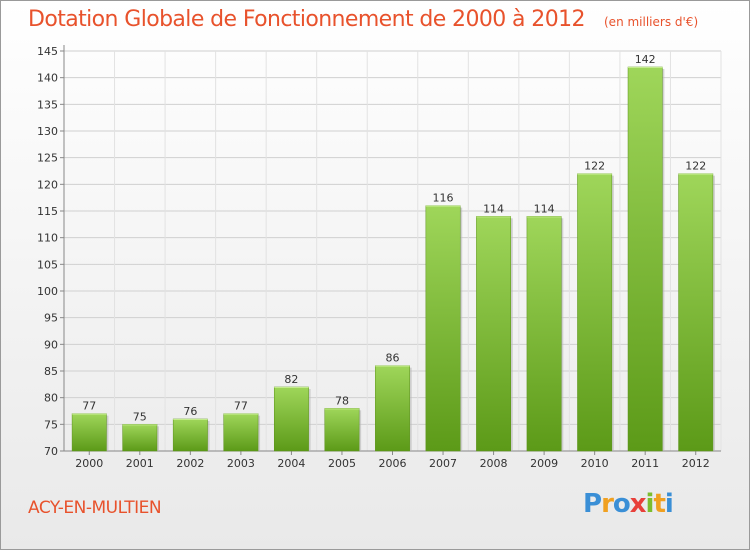 The width and height of the screenshot is (750, 550). Describe the element at coordinates (651, 22) in the screenshot. I see `chart-subtitle: (en milliers d'€)` at that location.